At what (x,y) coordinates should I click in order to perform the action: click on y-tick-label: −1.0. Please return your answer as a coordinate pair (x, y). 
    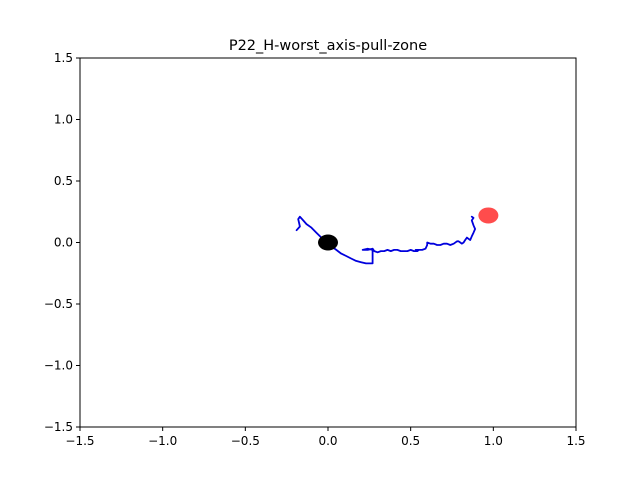
    Looking at the image, I should click on (58, 366).